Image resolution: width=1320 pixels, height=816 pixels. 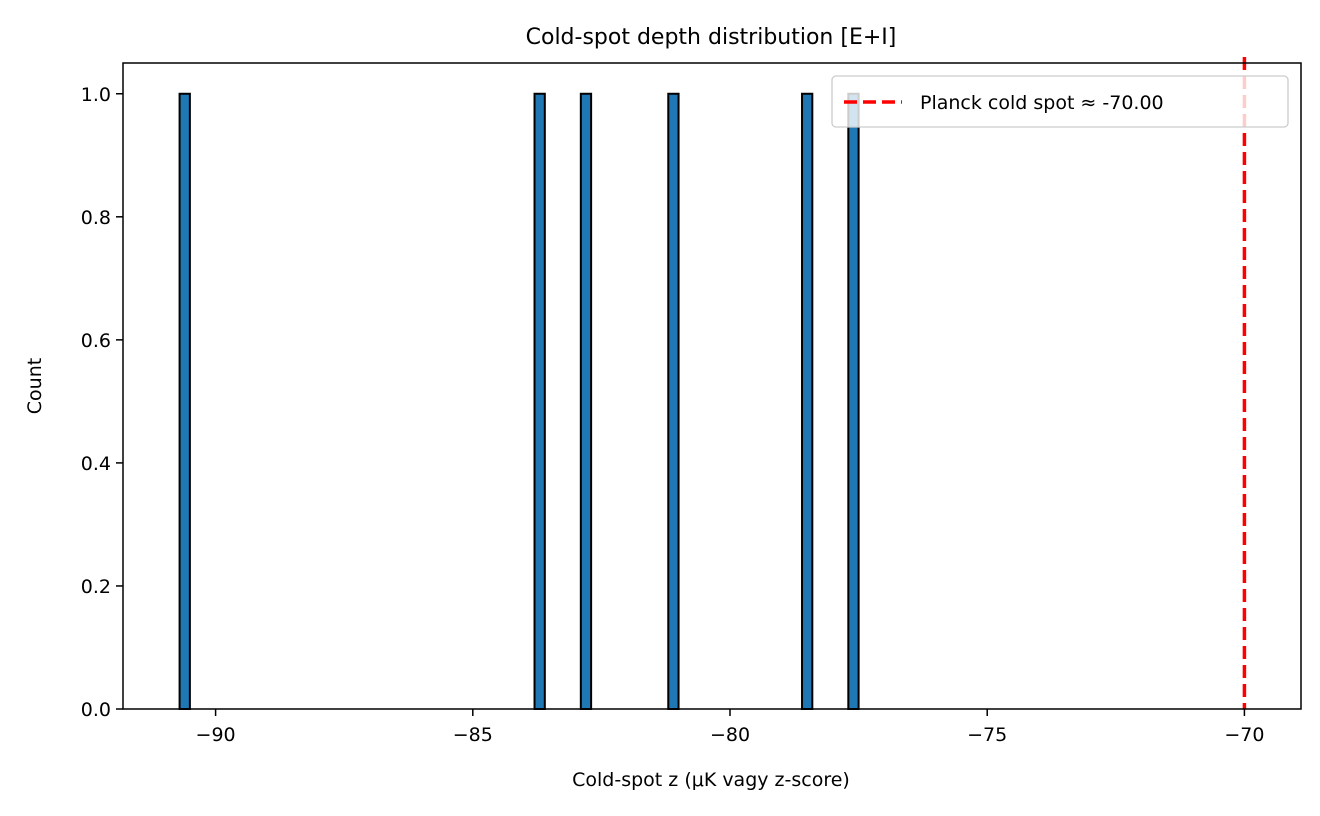 I want to click on y-axis-ticks: 0.0 0.2 0.4 0.6 0.8 1.0, so click(x=102, y=402).